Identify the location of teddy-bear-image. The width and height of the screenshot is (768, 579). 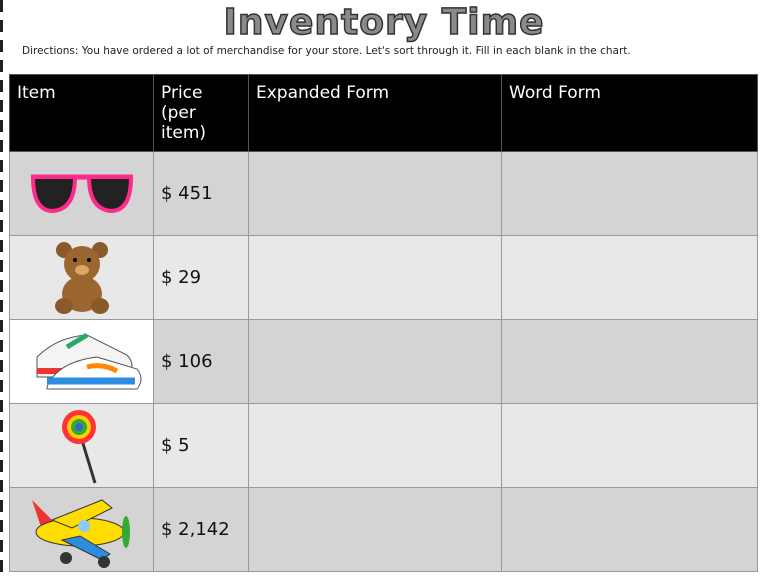
(81, 277).